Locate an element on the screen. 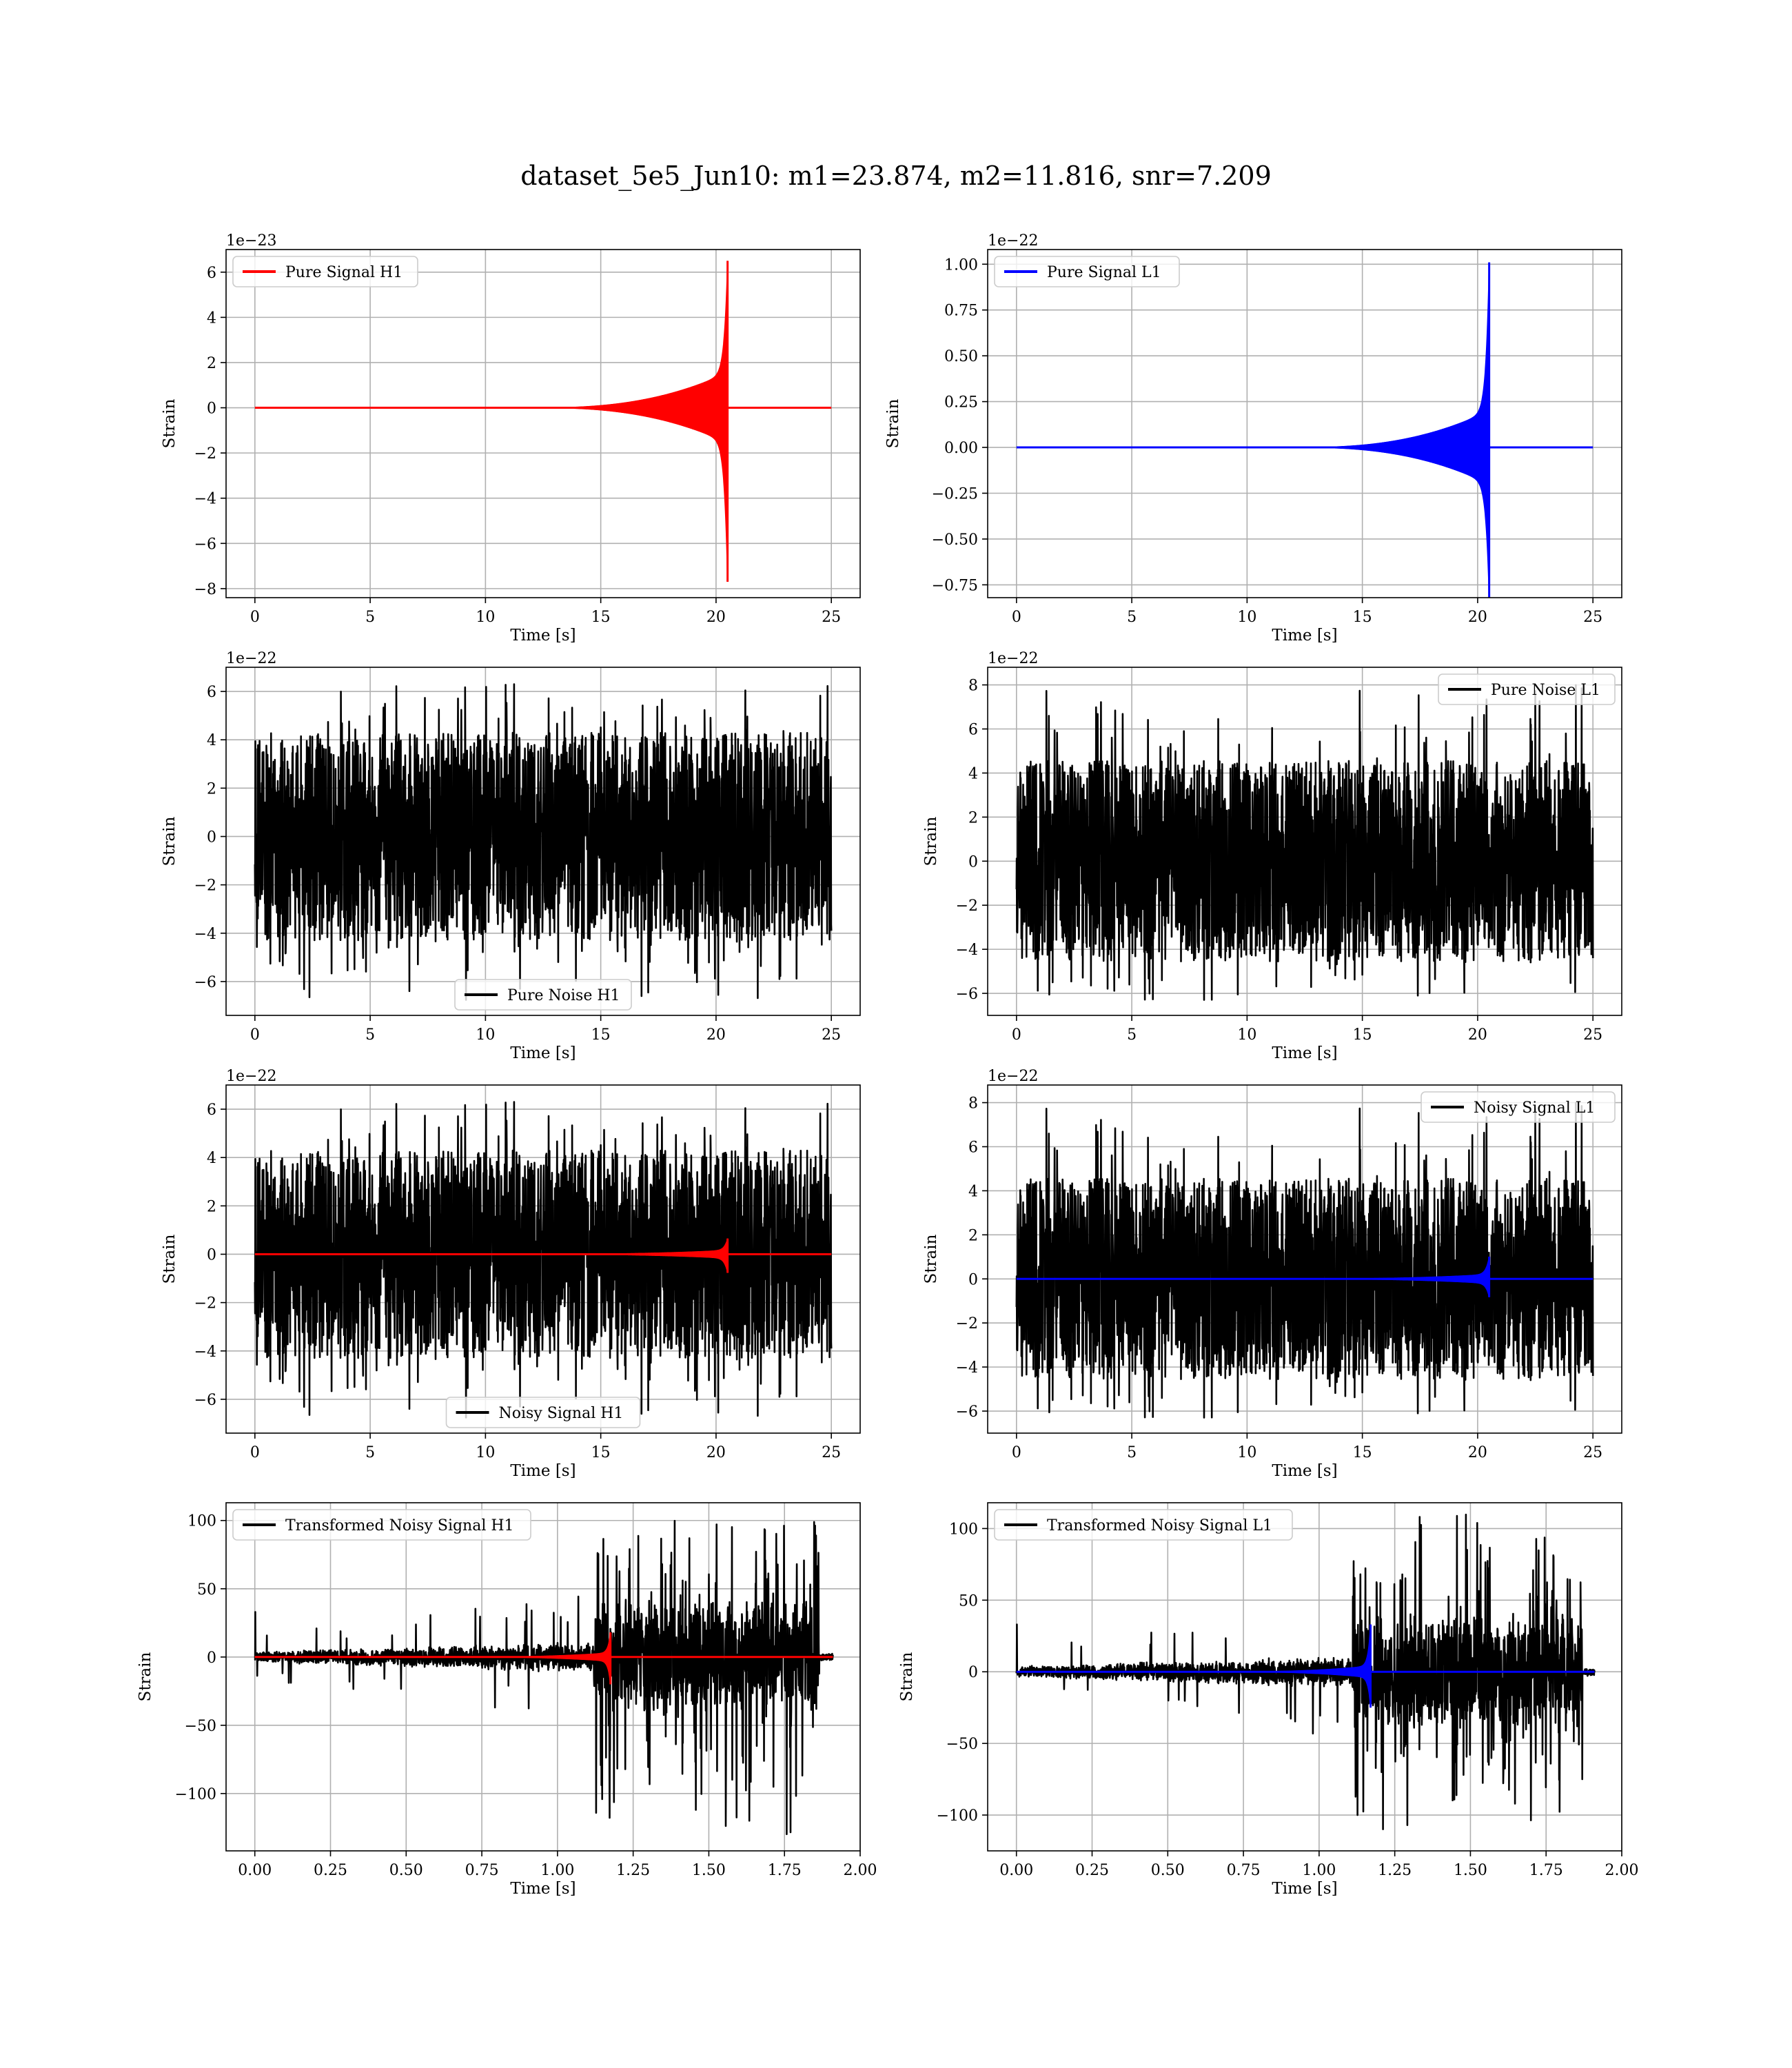 This screenshot has height=2068, width=1792. legend: Pure Signal H1 is located at coordinates (325, 271).